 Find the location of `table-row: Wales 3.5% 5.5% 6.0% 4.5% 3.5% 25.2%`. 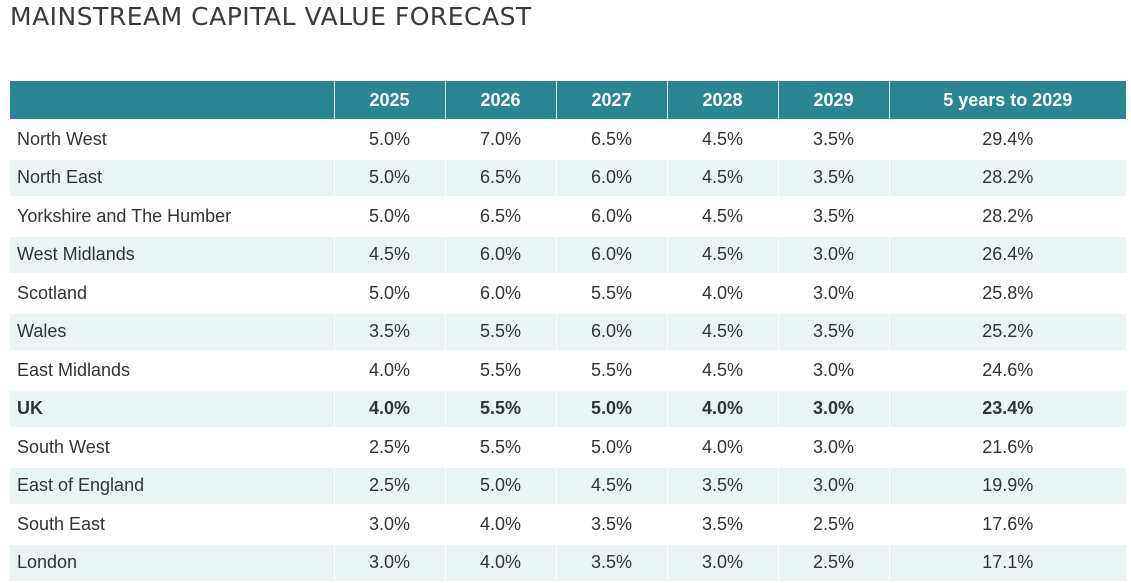

table-row: Wales 3.5% 5.5% 6.0% 4.5% 3.5% 25.2% is located at coordinates (568, 332).